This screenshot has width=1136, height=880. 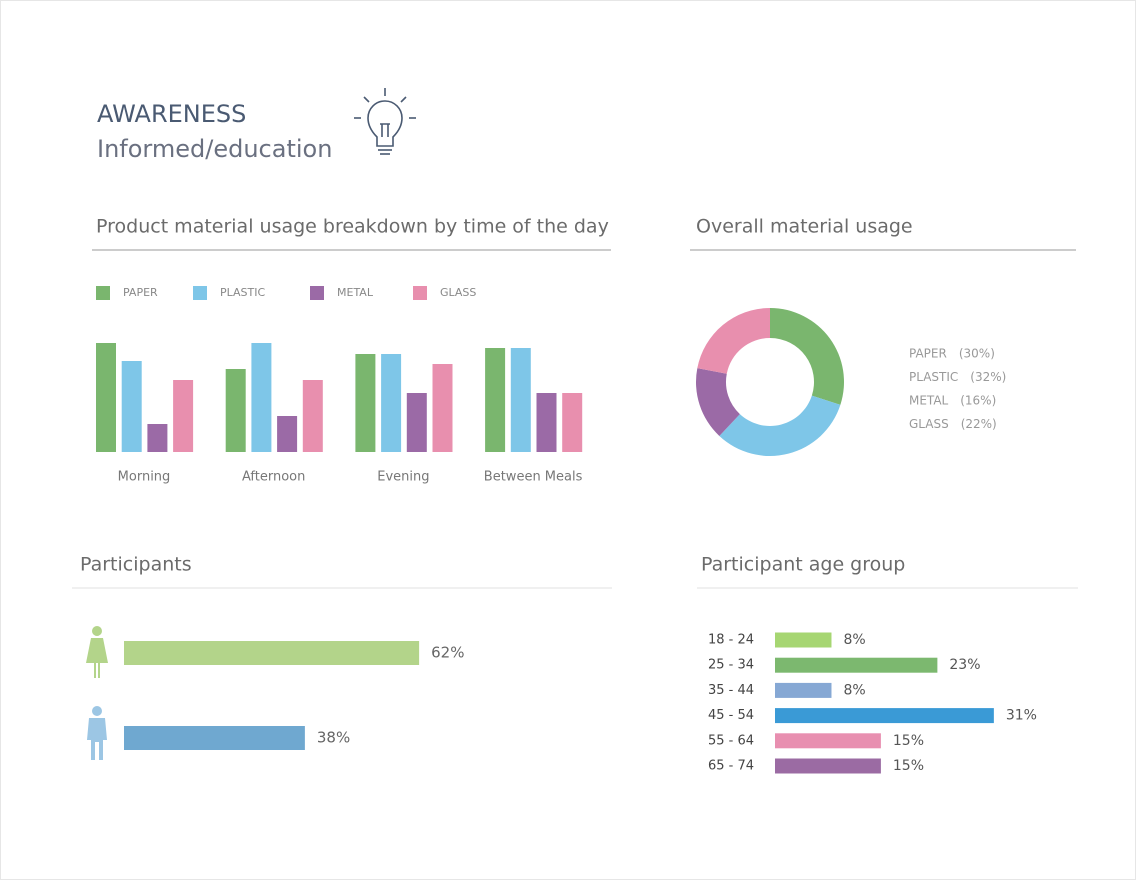 What do you see at coordinates (731, 690) in the screenshot?
I see `y-tick-label: 35 - 44` at bounding box center [731, 690].